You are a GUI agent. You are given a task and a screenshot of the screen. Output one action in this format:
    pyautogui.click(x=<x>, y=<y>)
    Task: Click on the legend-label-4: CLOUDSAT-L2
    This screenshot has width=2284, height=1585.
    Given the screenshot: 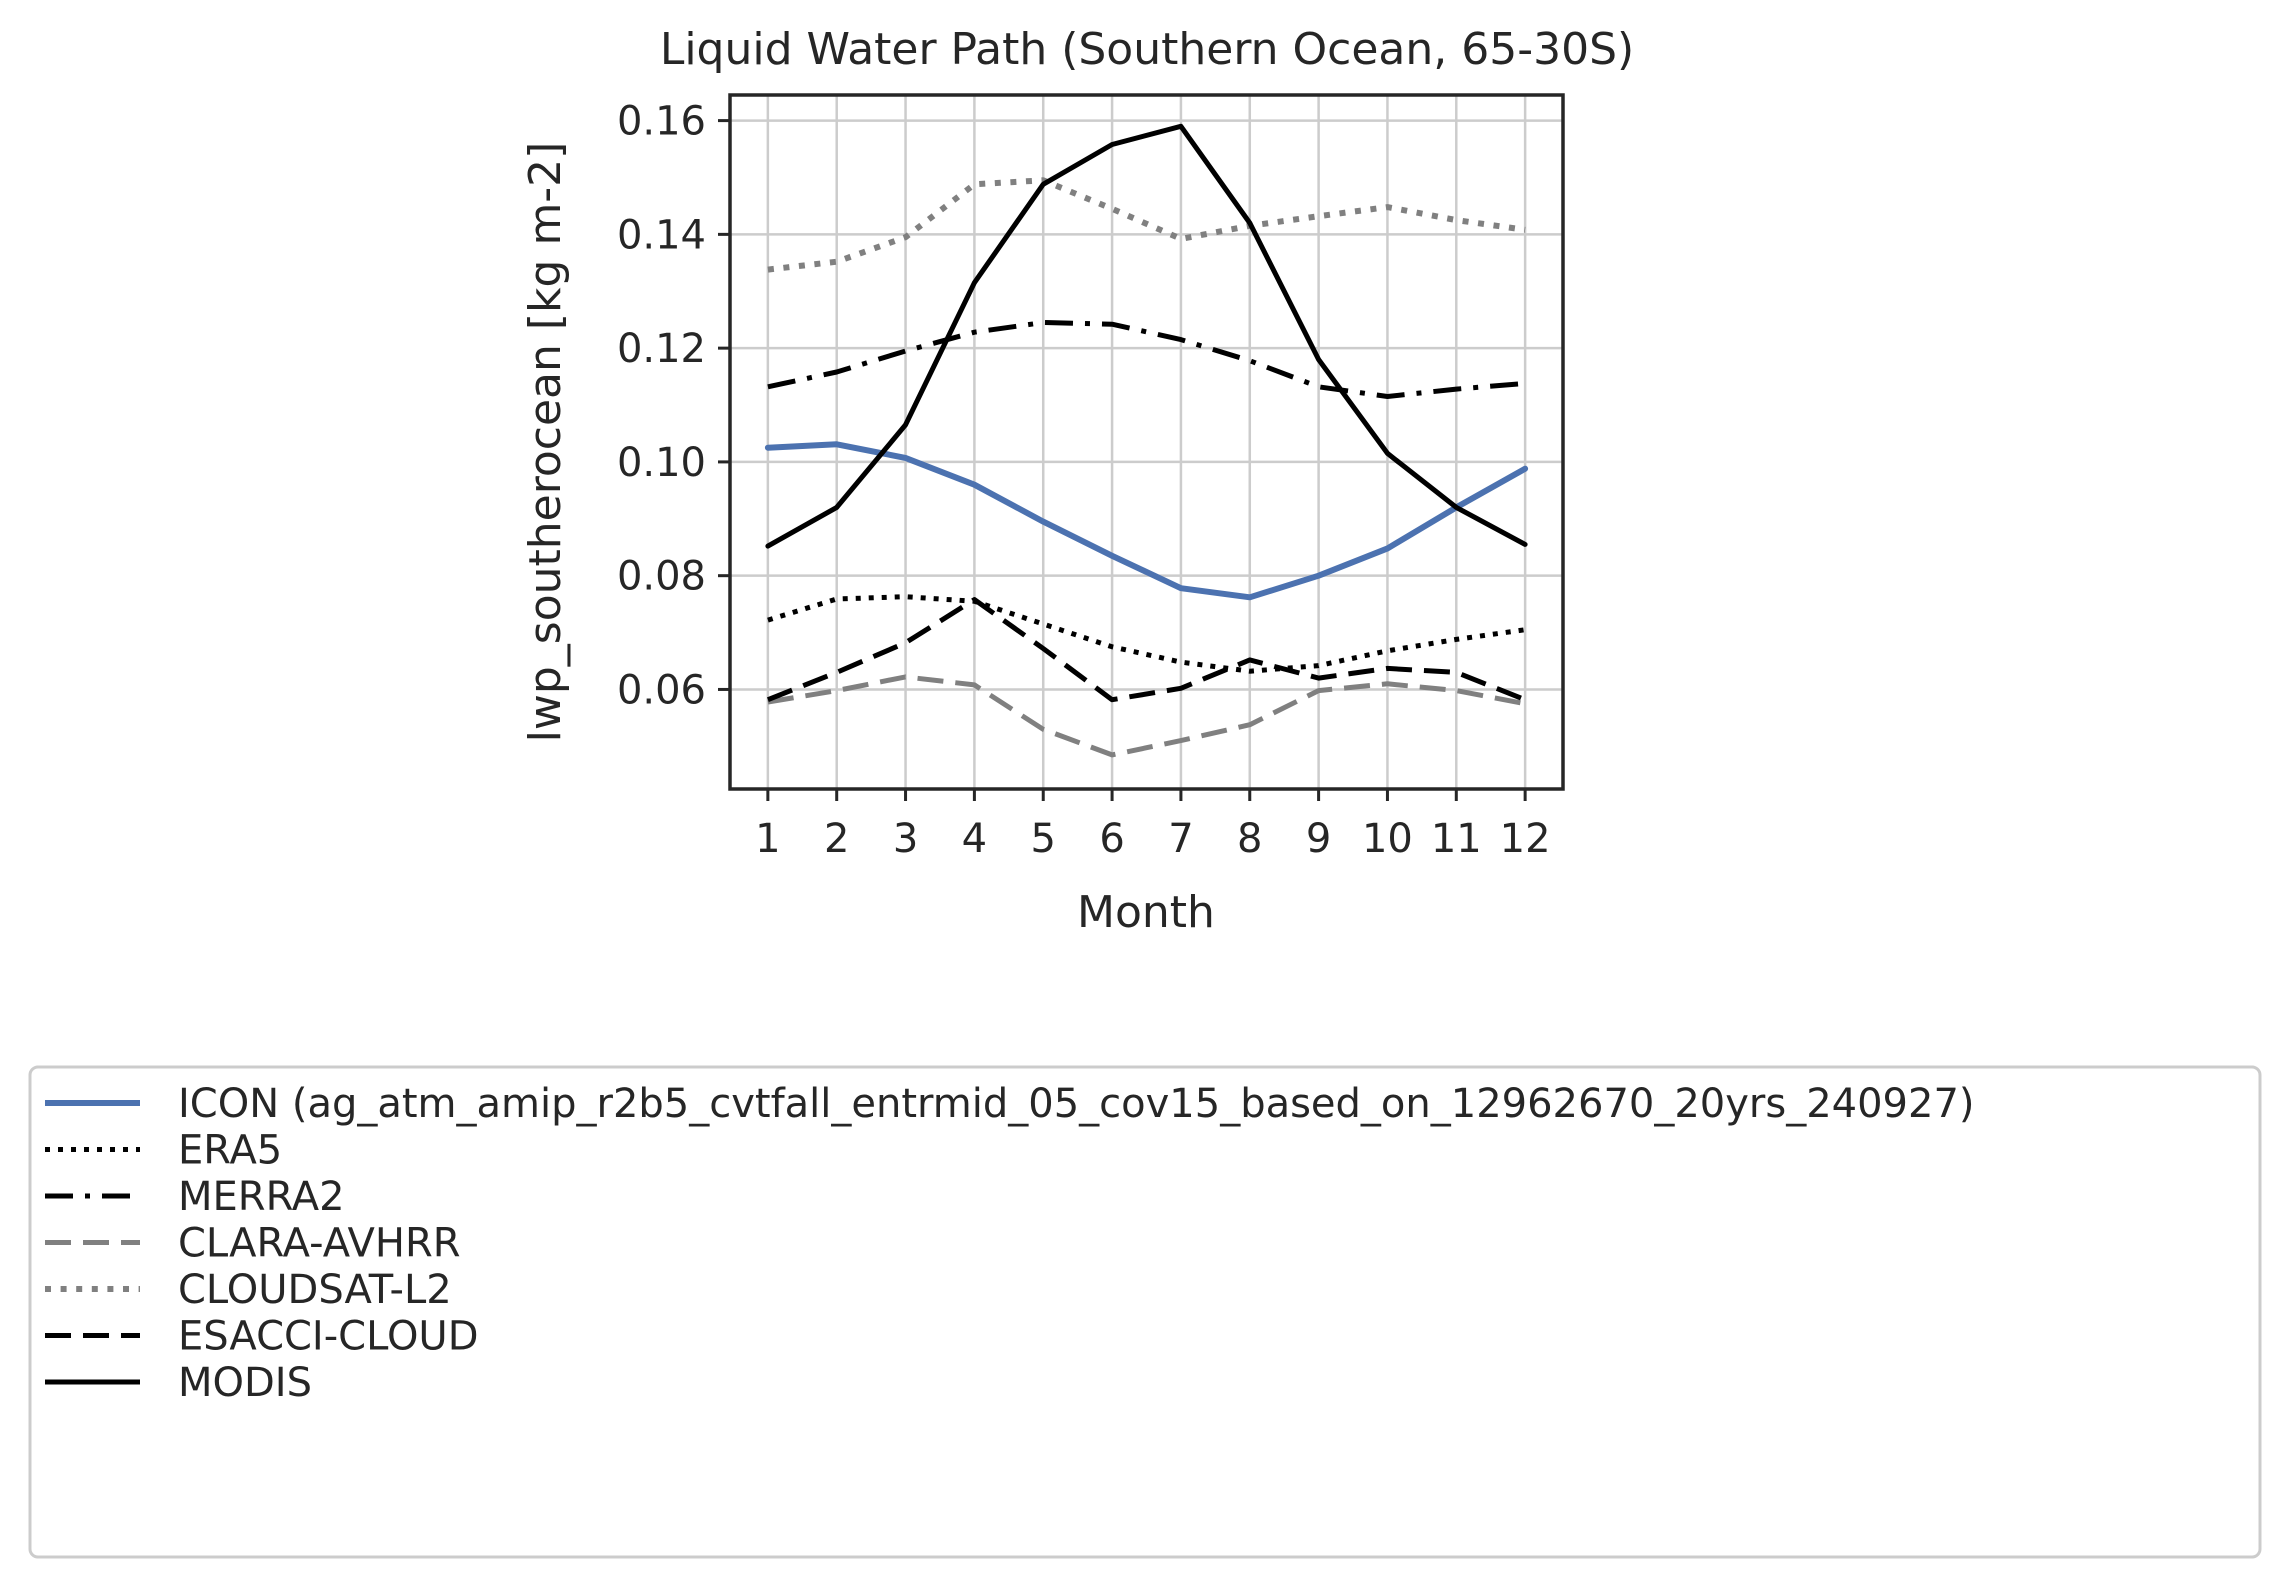 What is the action you would take?
    pyautogui.click(x=315, y=1290)
    